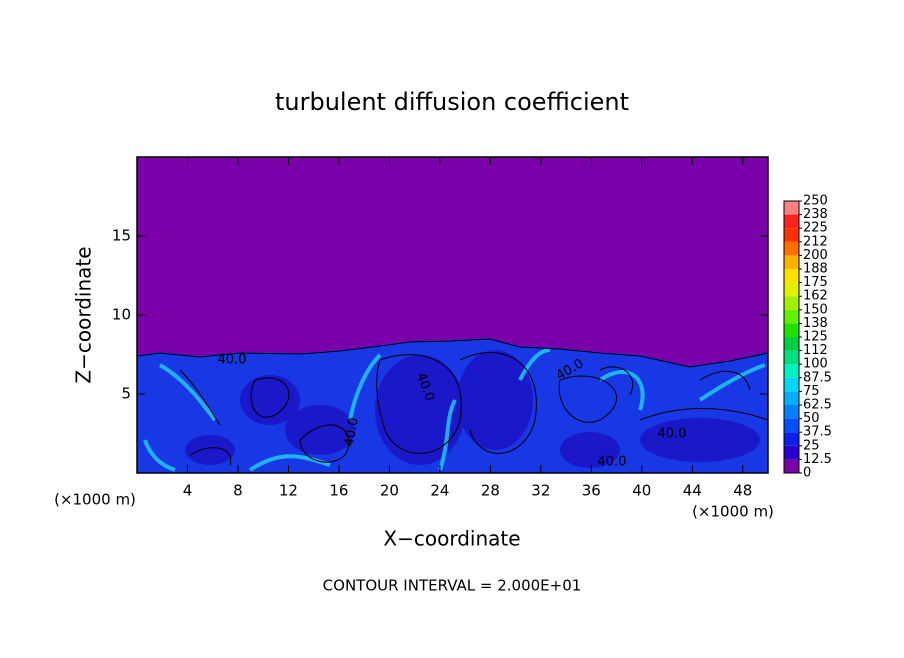 This screenshot has height=658, width=904. I want to click on colorbar-label: 212, so click(815, 241).